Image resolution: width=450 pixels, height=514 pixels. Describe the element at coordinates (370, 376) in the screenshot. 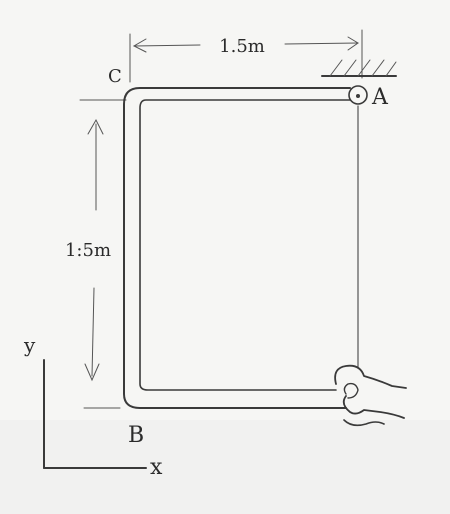

I see `hand-upper` at that location.